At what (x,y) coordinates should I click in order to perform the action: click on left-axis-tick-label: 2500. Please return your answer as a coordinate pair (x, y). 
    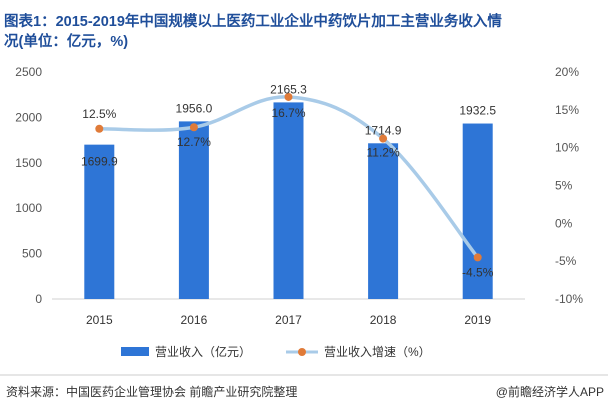
    Looking at the image, I should click on (28, 72).